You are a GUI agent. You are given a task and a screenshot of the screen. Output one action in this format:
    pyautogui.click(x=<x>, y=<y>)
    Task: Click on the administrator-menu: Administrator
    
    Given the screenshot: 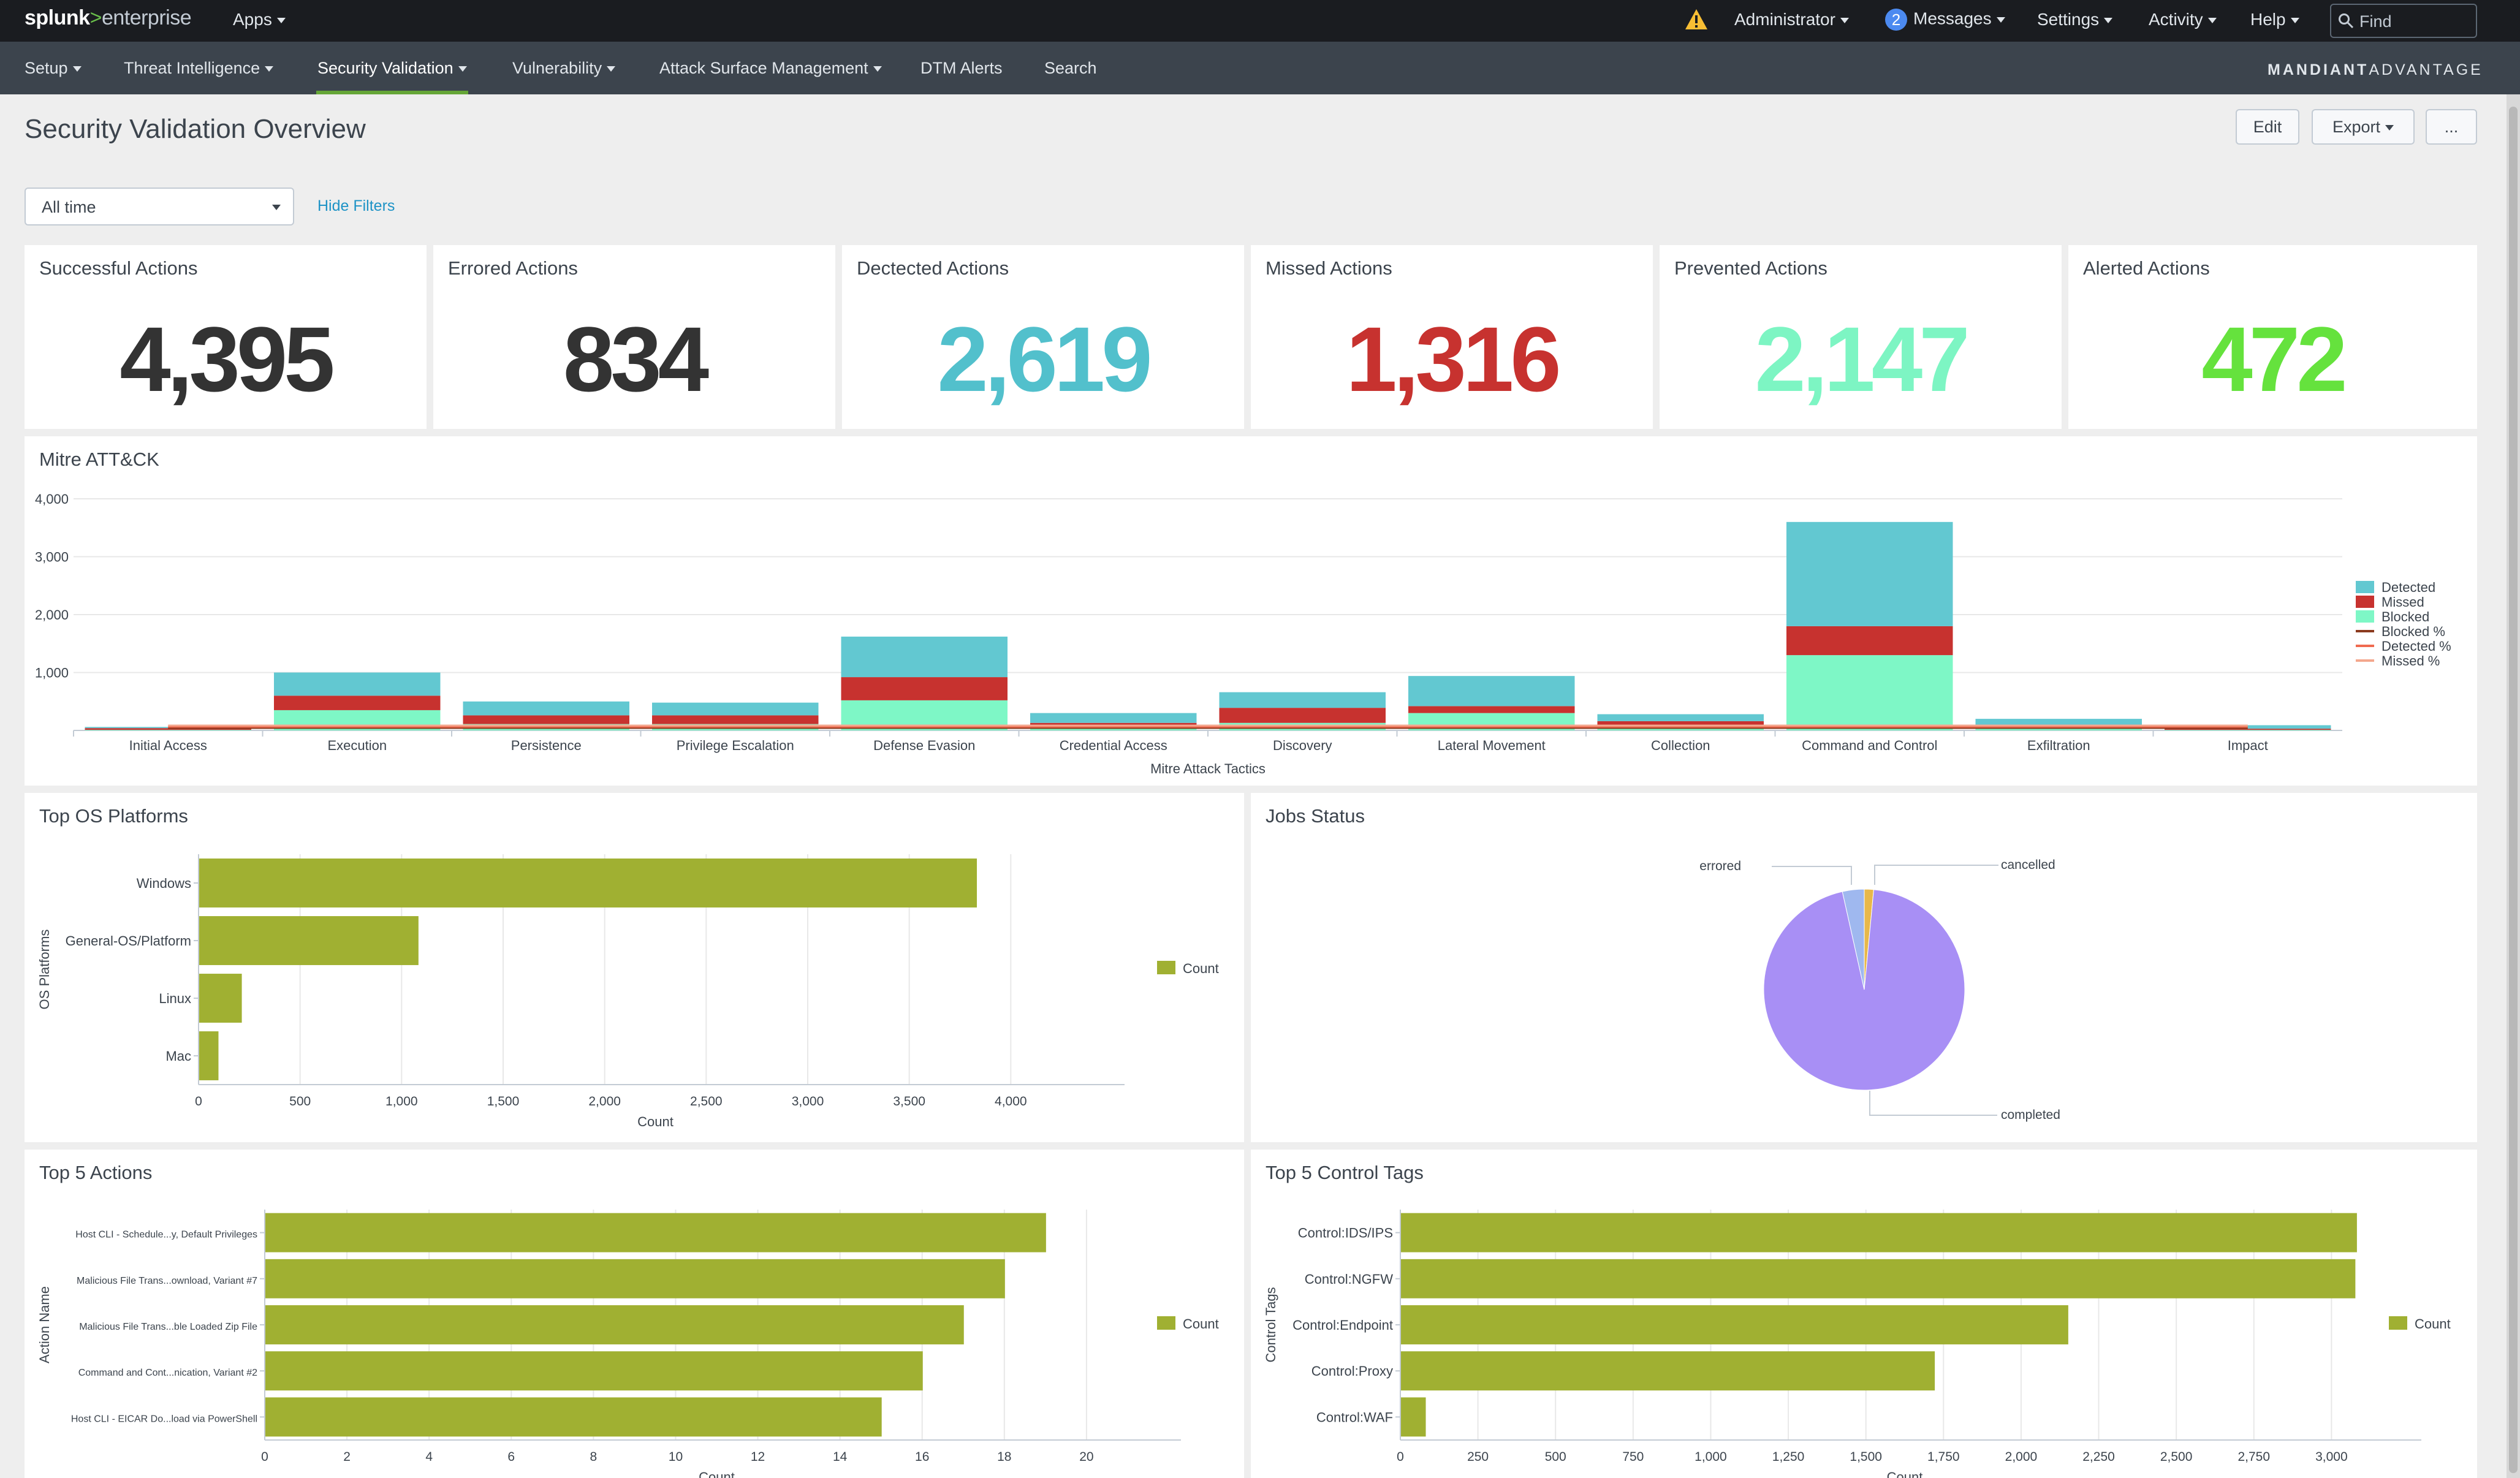 What is the action you would take?
    pyautogui.click(x=1792, y=19)
    